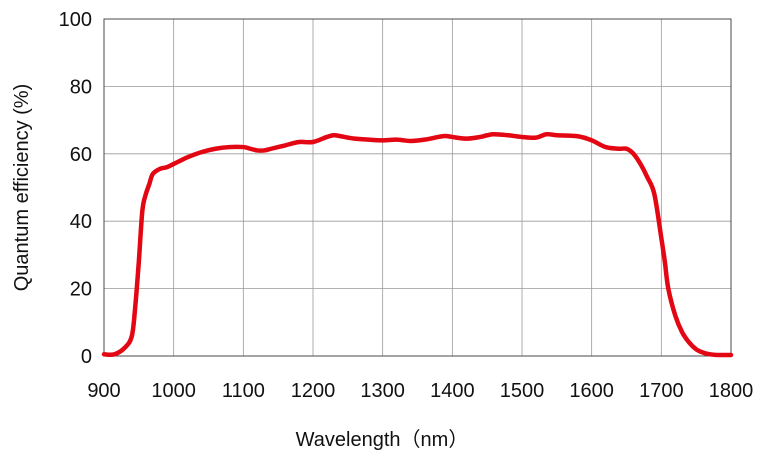 The width and height of the screenshot is (768, 460). Describe the element at coordinates (661, 391) in the screenshot. I see `x-tick-label: 1700` at that location.